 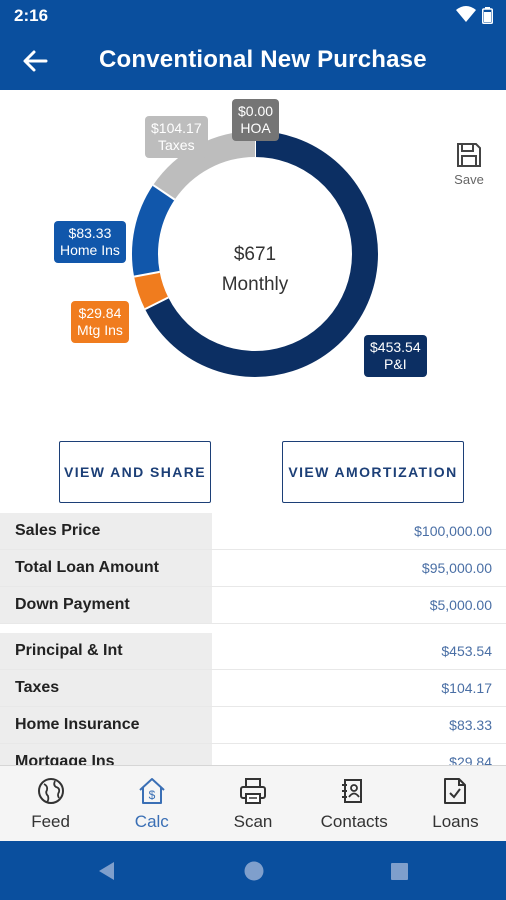 What do you see at coordinates (455, 791) in the screenshot?
I see `document-check-icon` at bounding box center [455, 791].